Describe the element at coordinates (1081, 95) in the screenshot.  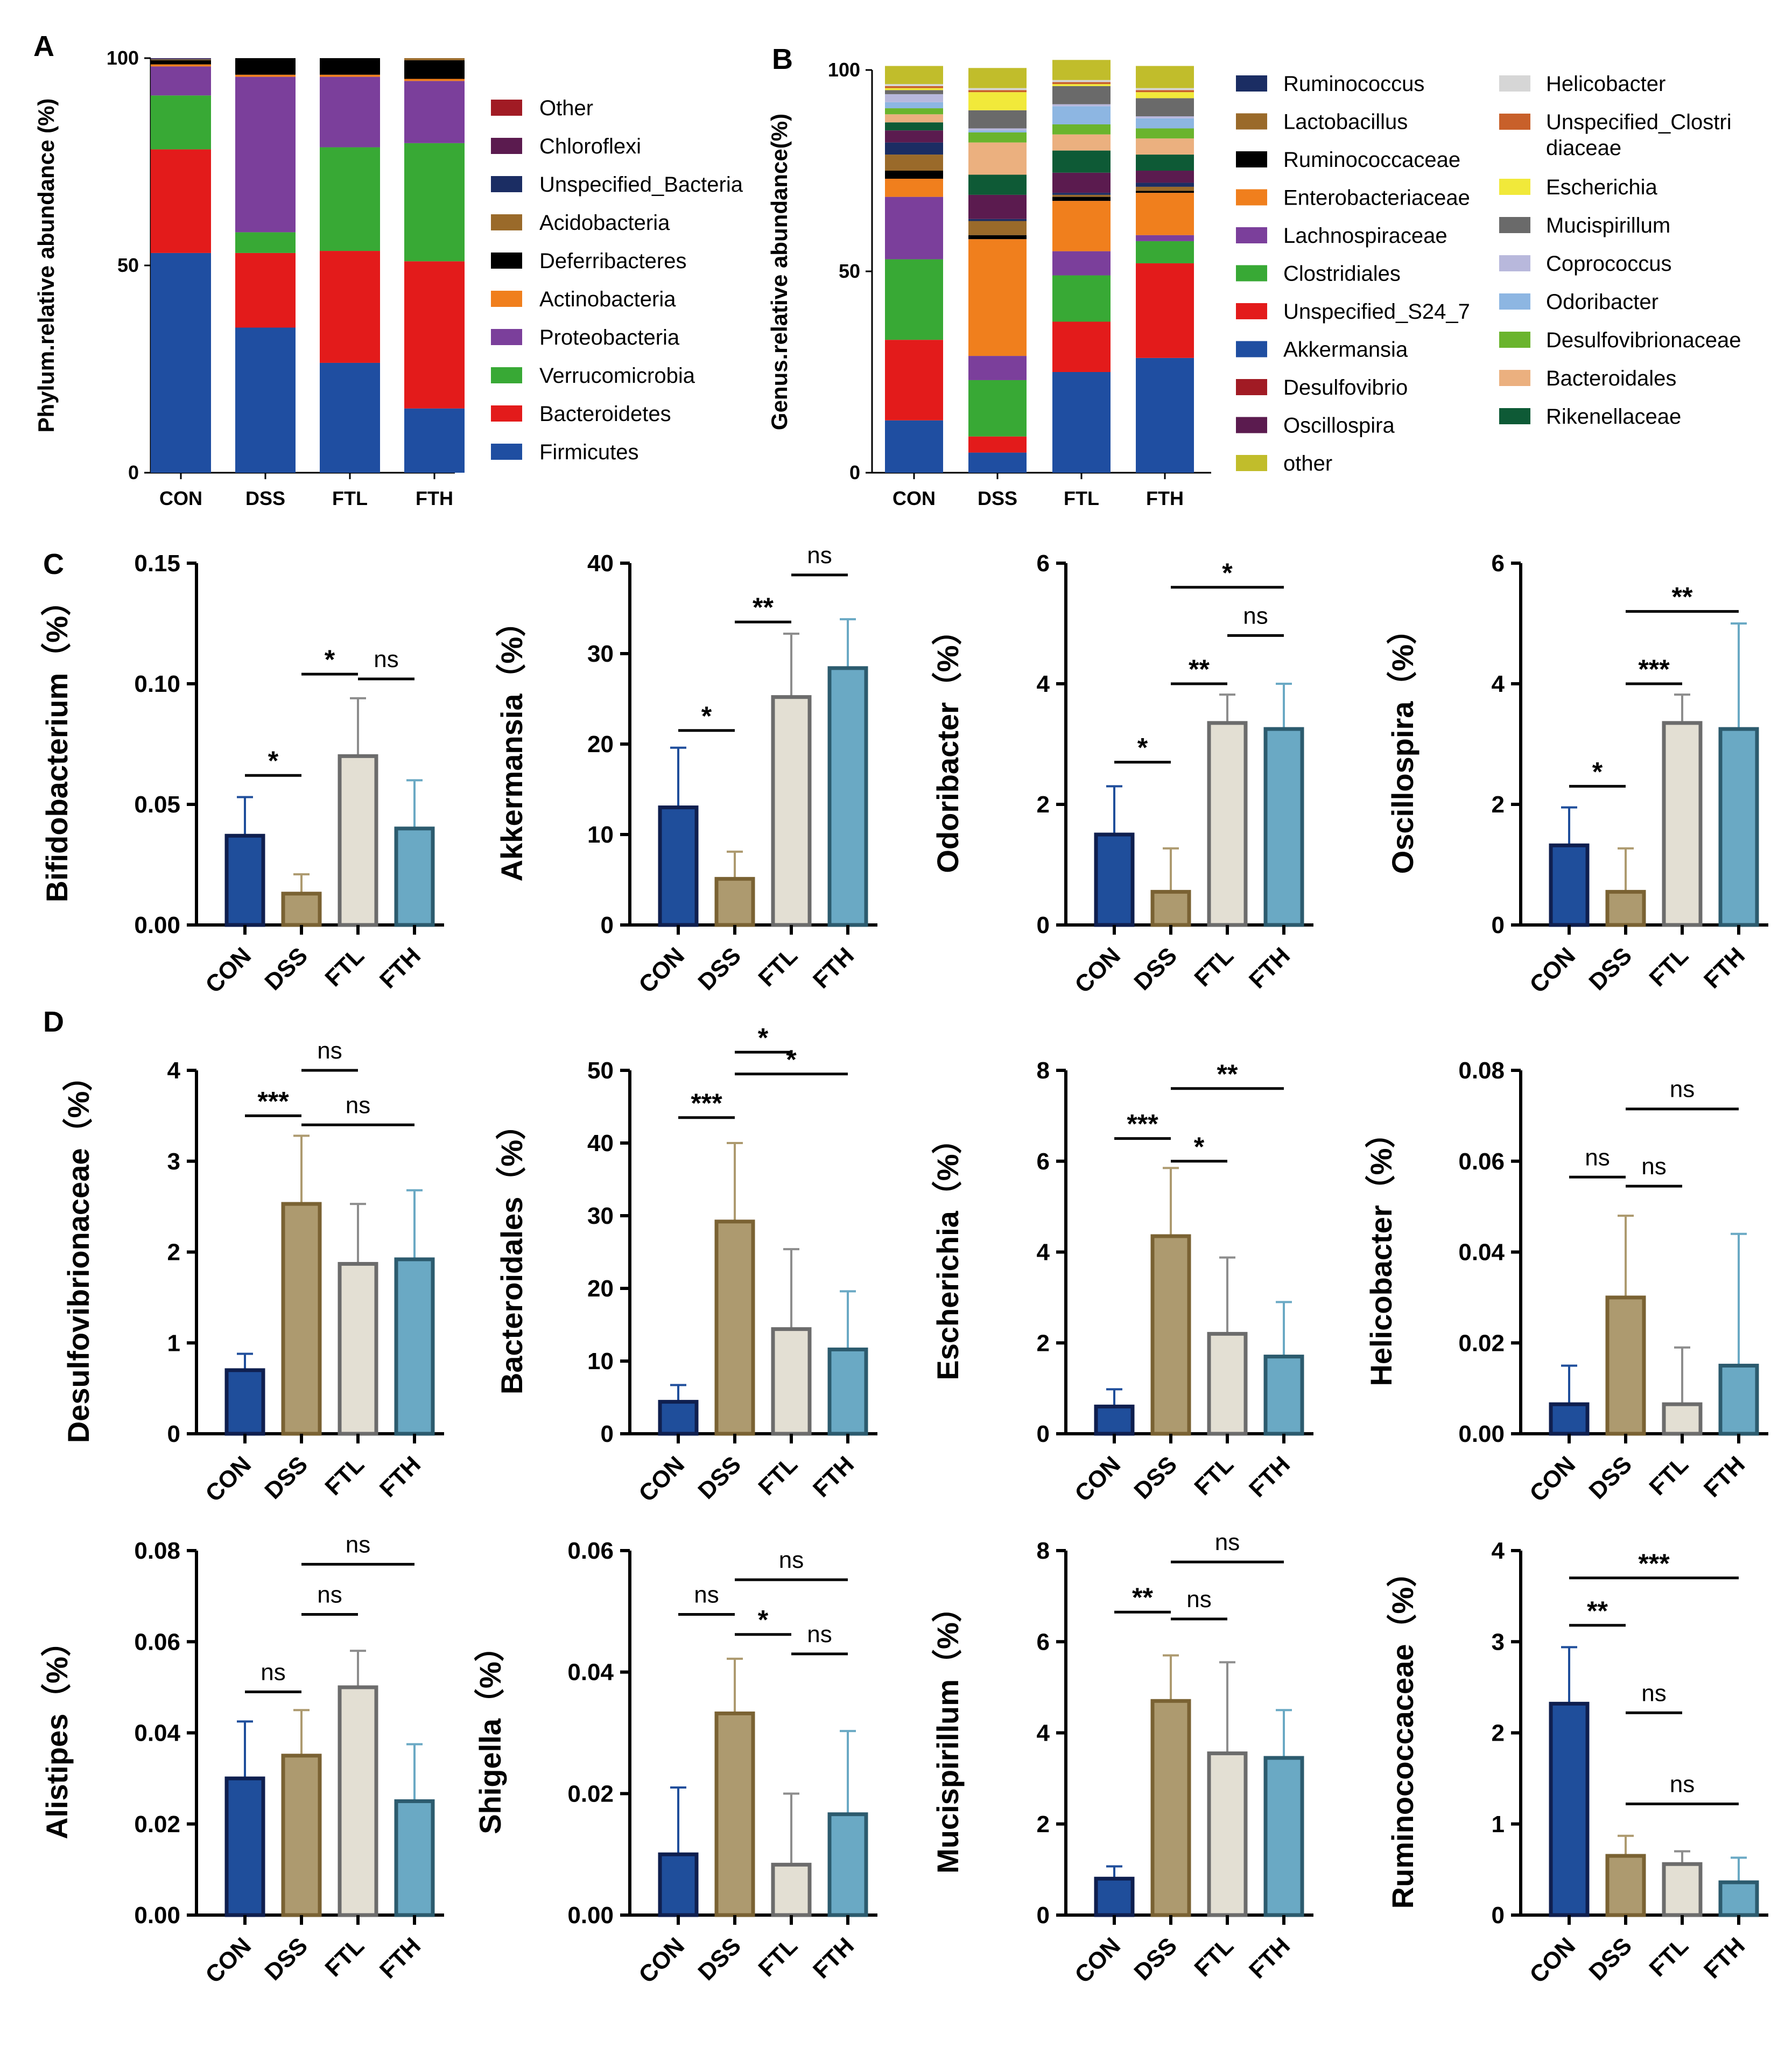
I see `bar-segment-mucispirillum` at that location.